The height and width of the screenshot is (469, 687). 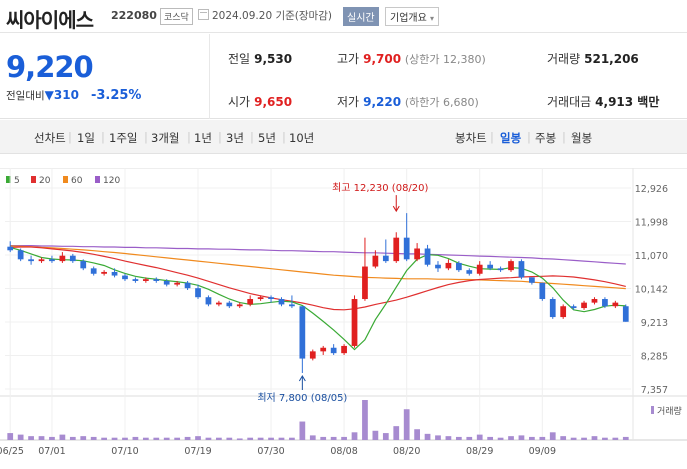 What do you see at coordinates (302, 138) in the screenshot?
I see `range-10y: 10년` at bounding box center [302, 138].